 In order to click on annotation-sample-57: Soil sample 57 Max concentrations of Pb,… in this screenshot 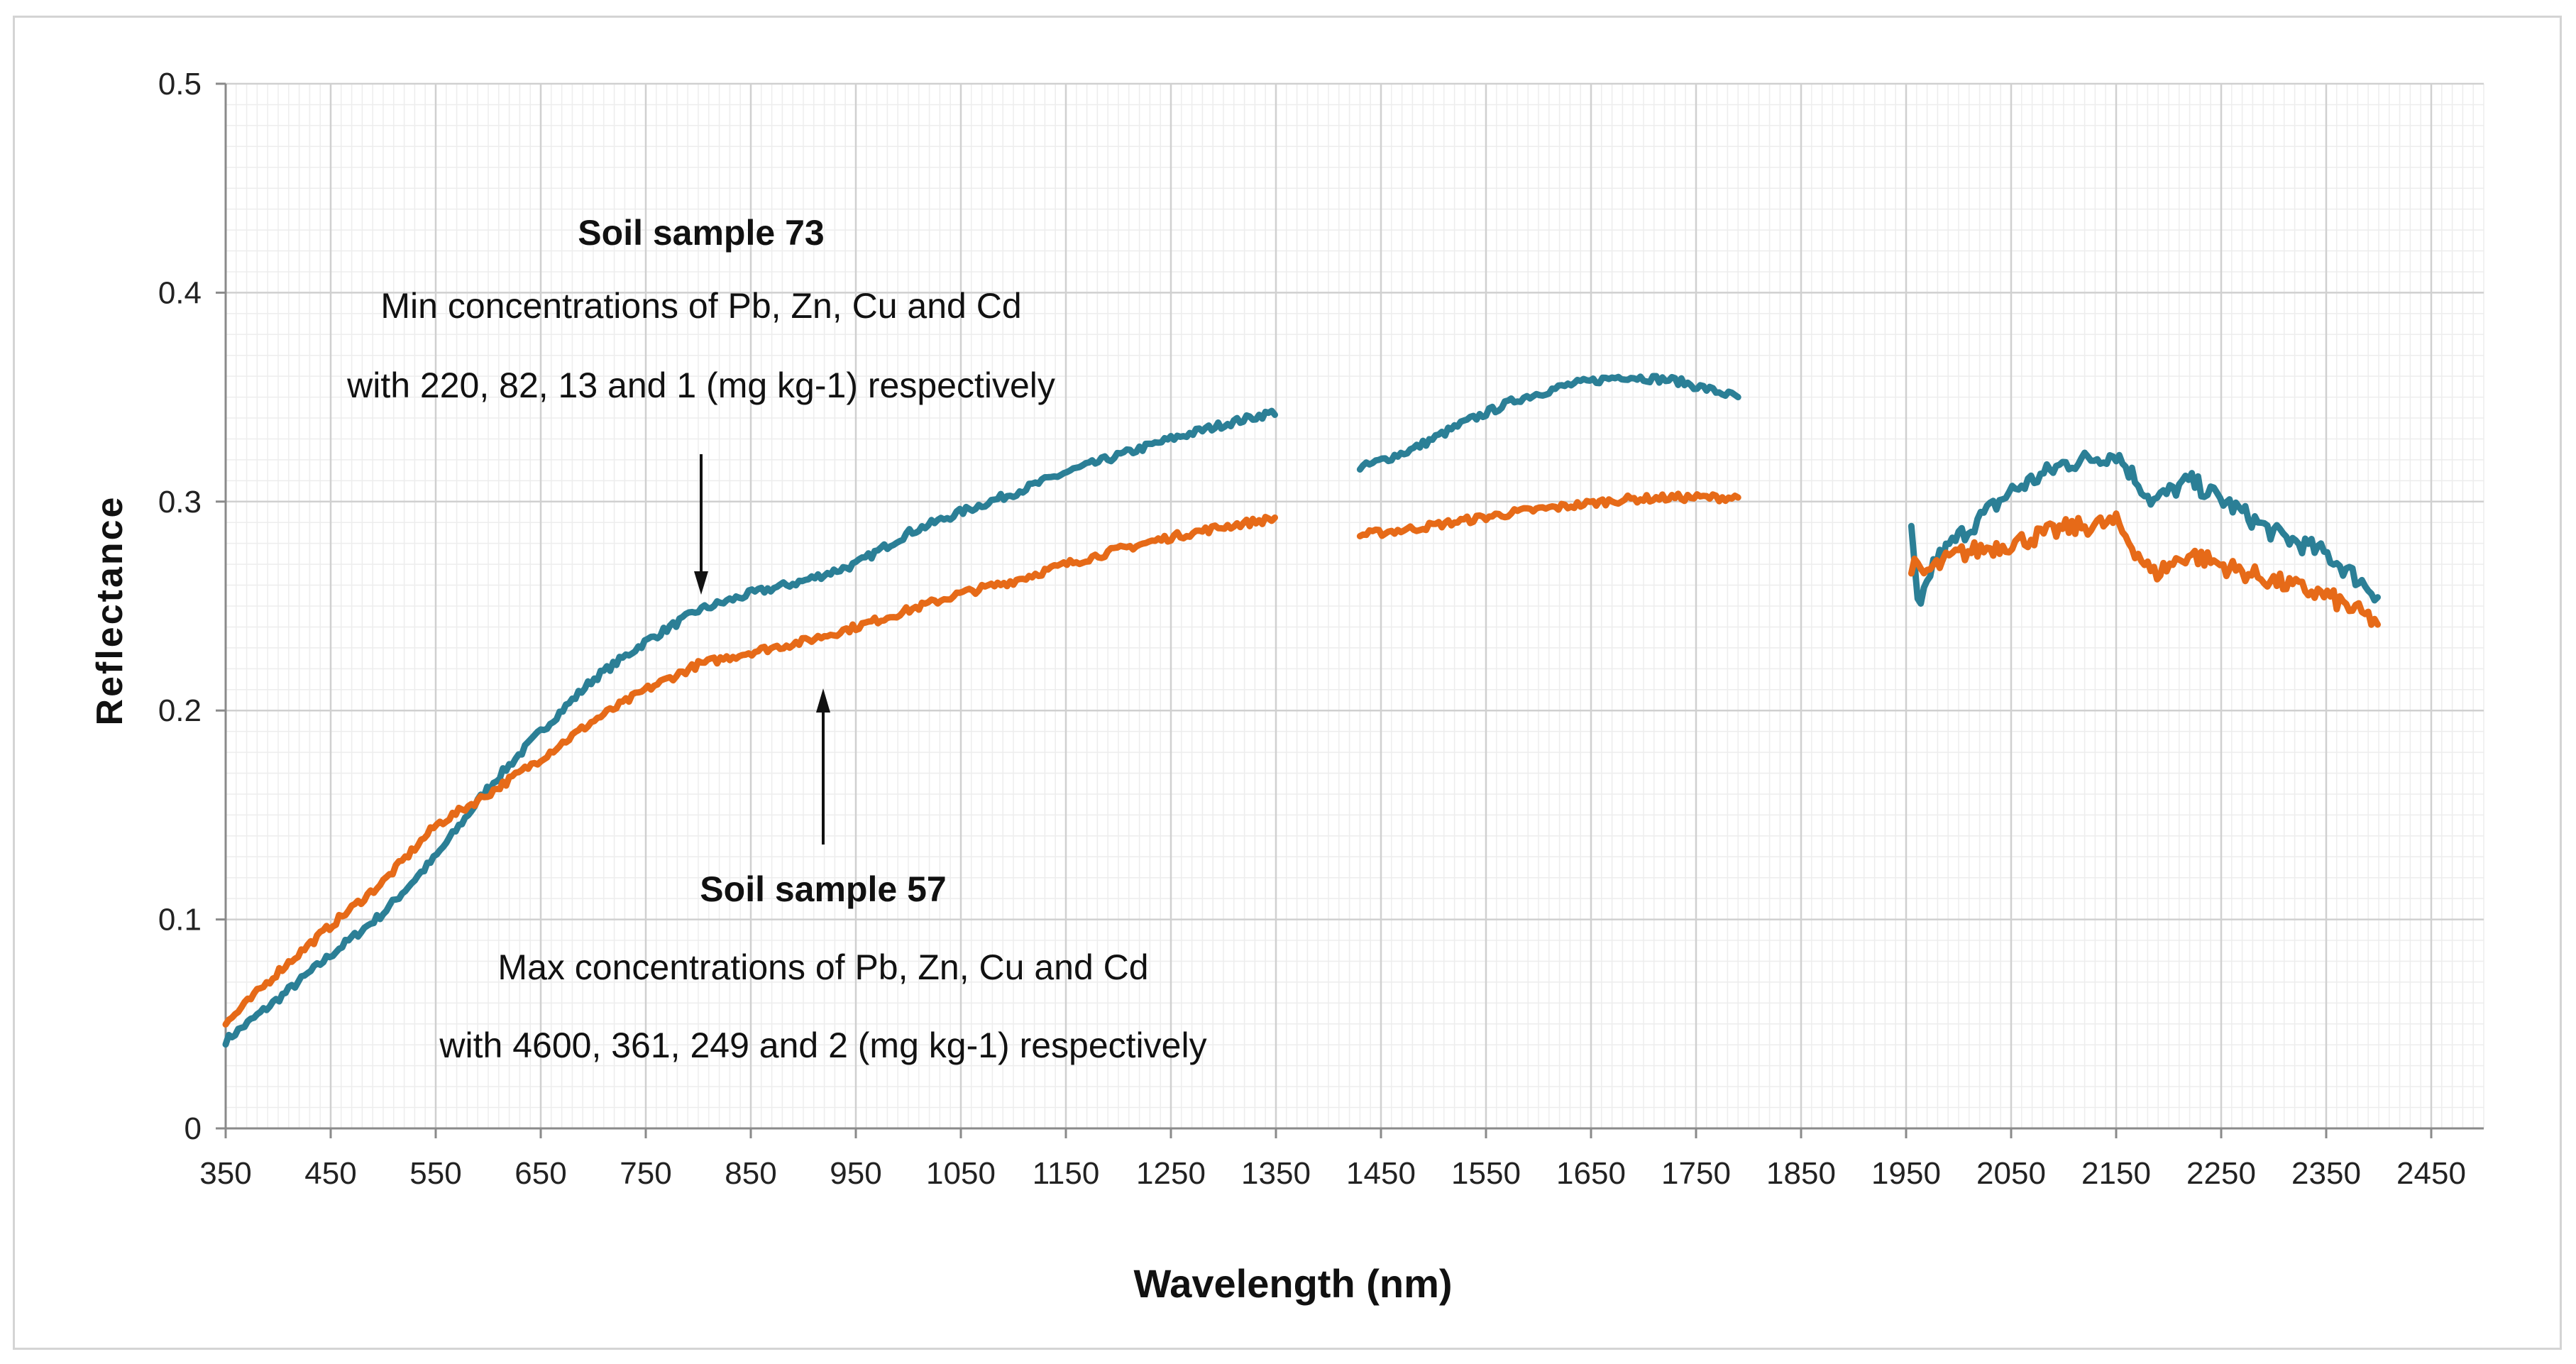, I will do `click(823, 877)`.